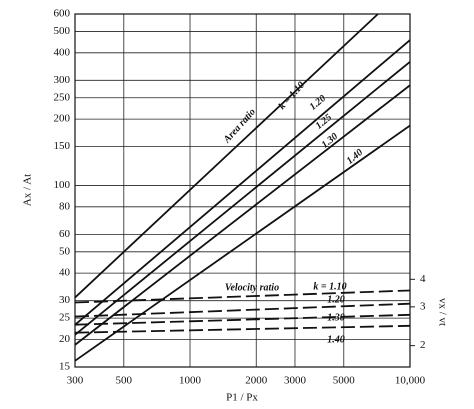 This screenshot has width=474, height=409. What do you see at coordinates (62, 146) in the screenshot?
I see `y-tick-label: 150` at bounding box center [62, 146].